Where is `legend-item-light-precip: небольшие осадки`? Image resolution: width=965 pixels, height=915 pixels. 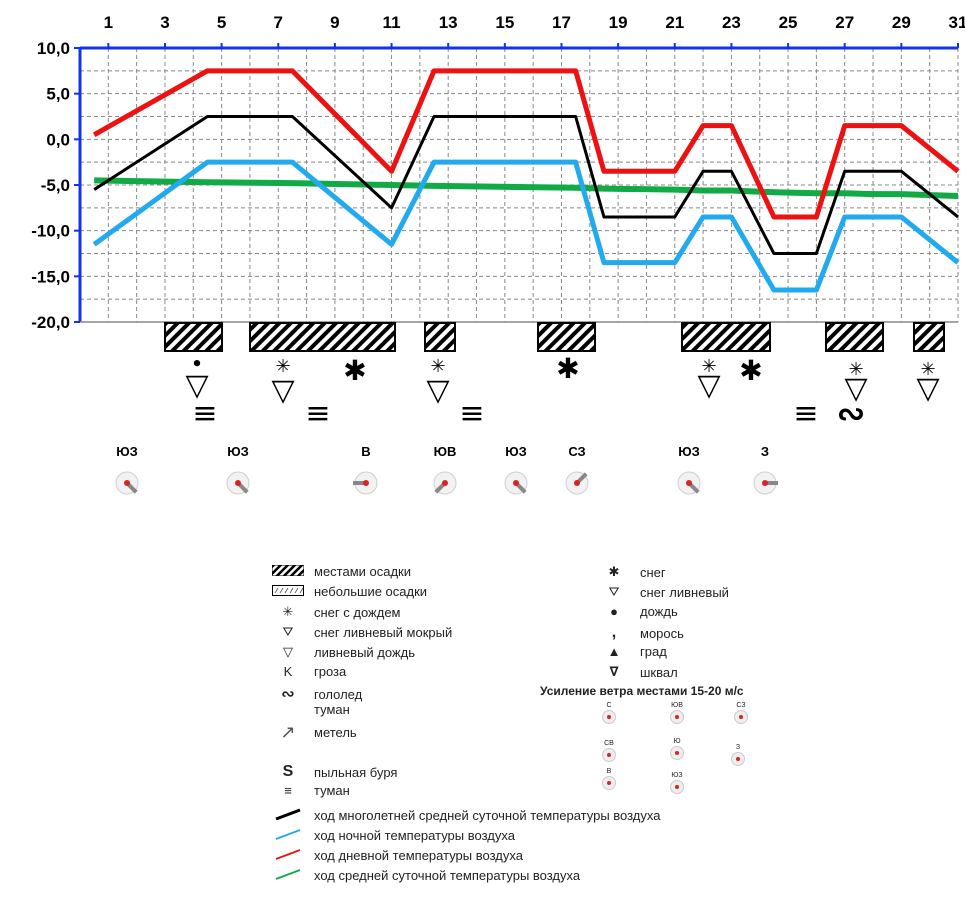
legend-item-light-precip: небольшие осадки is located at coordinates (348, 591).